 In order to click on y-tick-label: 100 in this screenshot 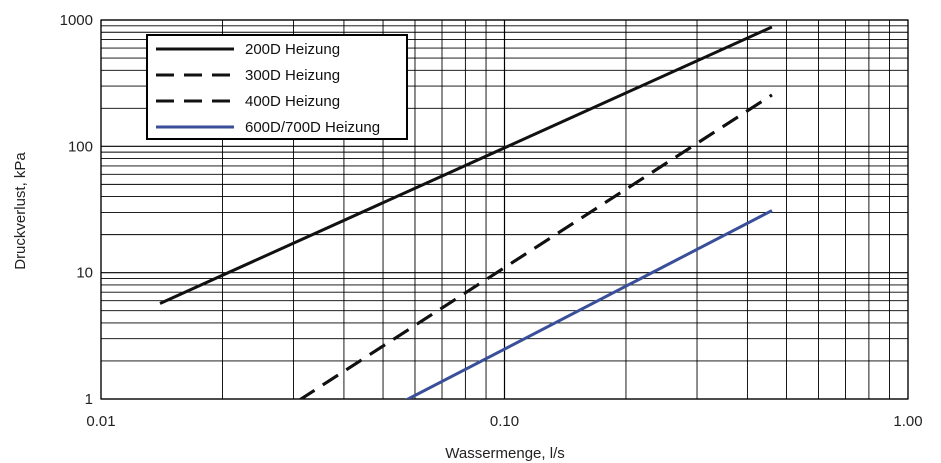, I will do `click(80, 146)`.